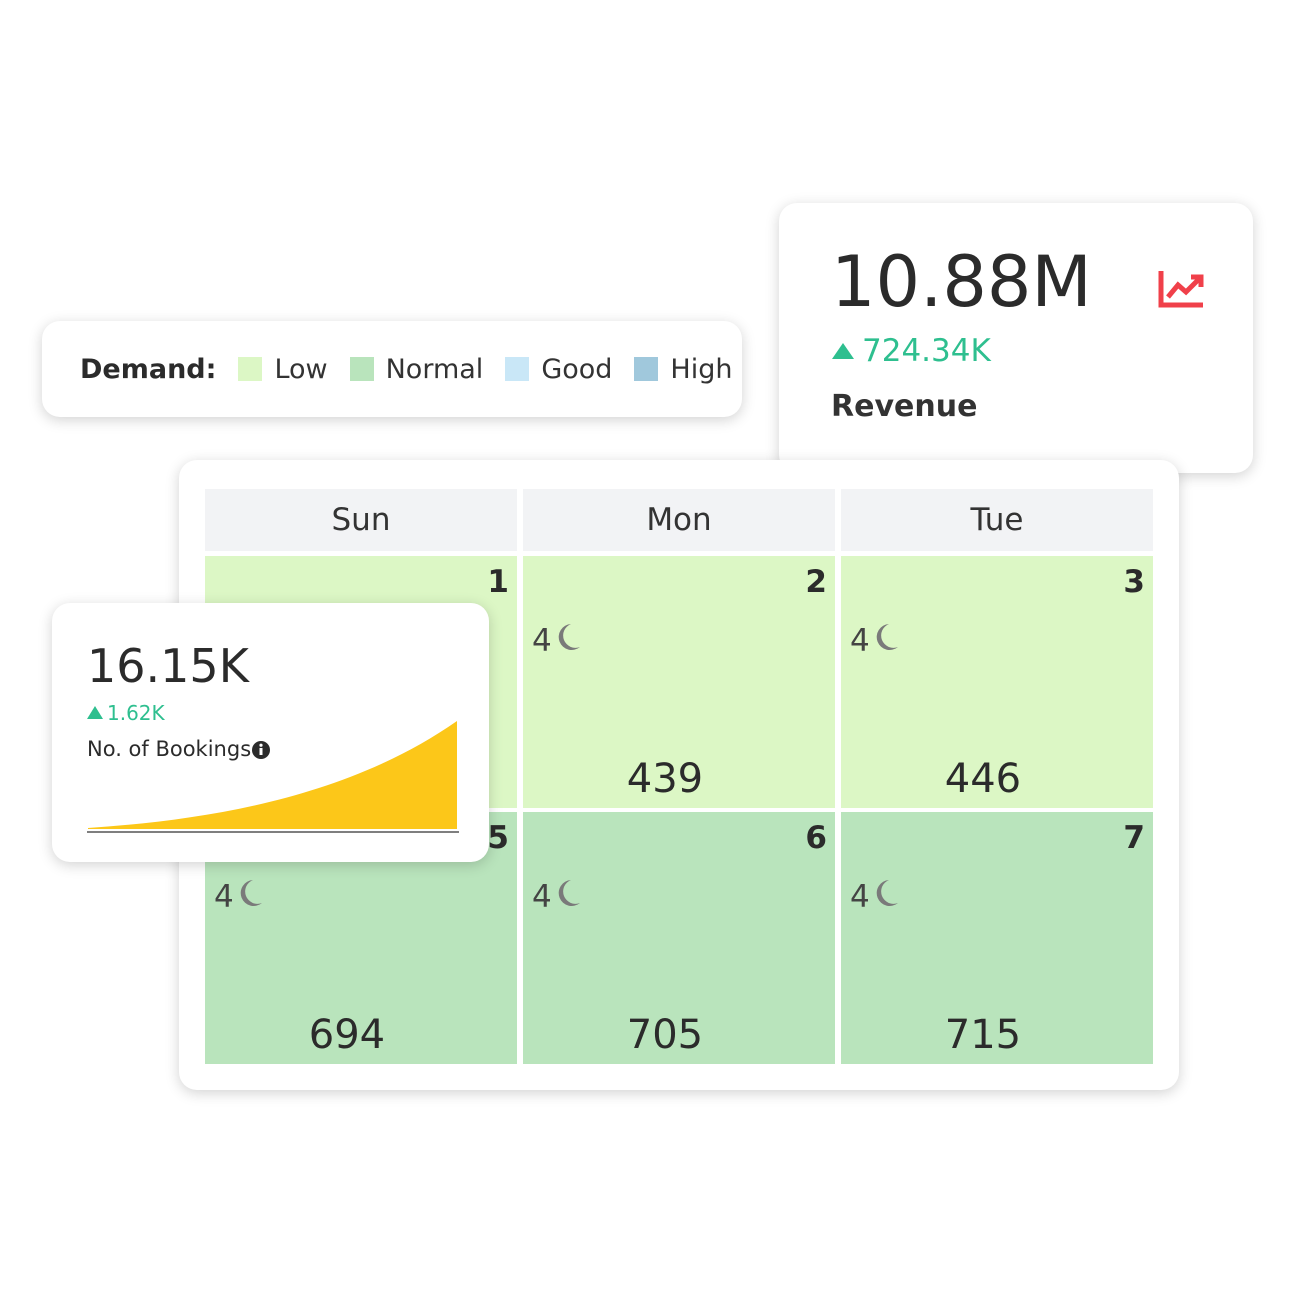 Image resolution: width=1295 pixels, height=1295 pixels. I want to click on booking-count: 715, so click(983, 1035).